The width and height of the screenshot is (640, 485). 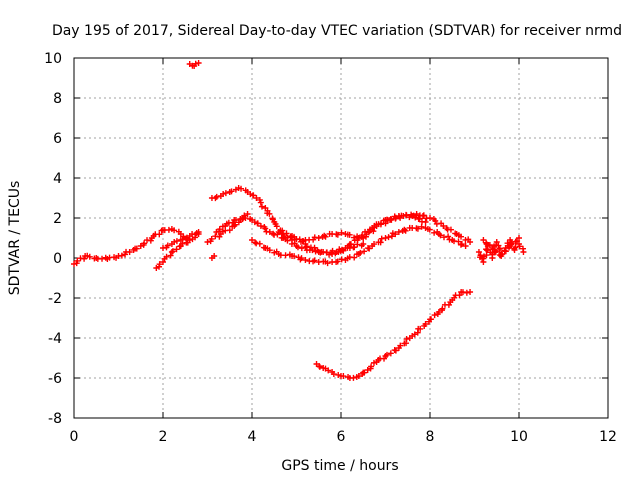 What do you see at coordinates (74, 437) in the screenshot?
I see `x-tick-label: 0` at bounding box center [74, 437].